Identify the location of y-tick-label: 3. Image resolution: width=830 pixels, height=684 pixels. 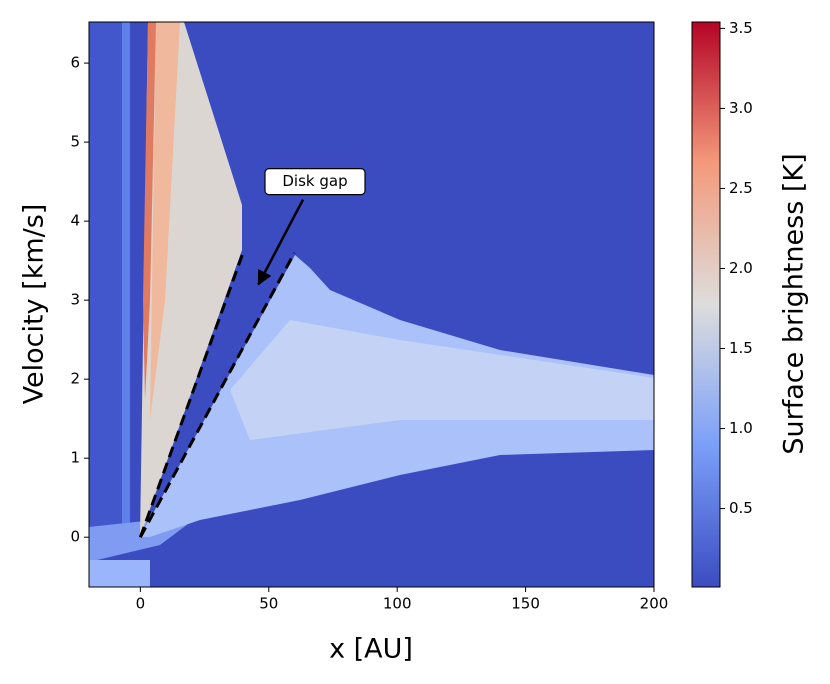
(75, 300).